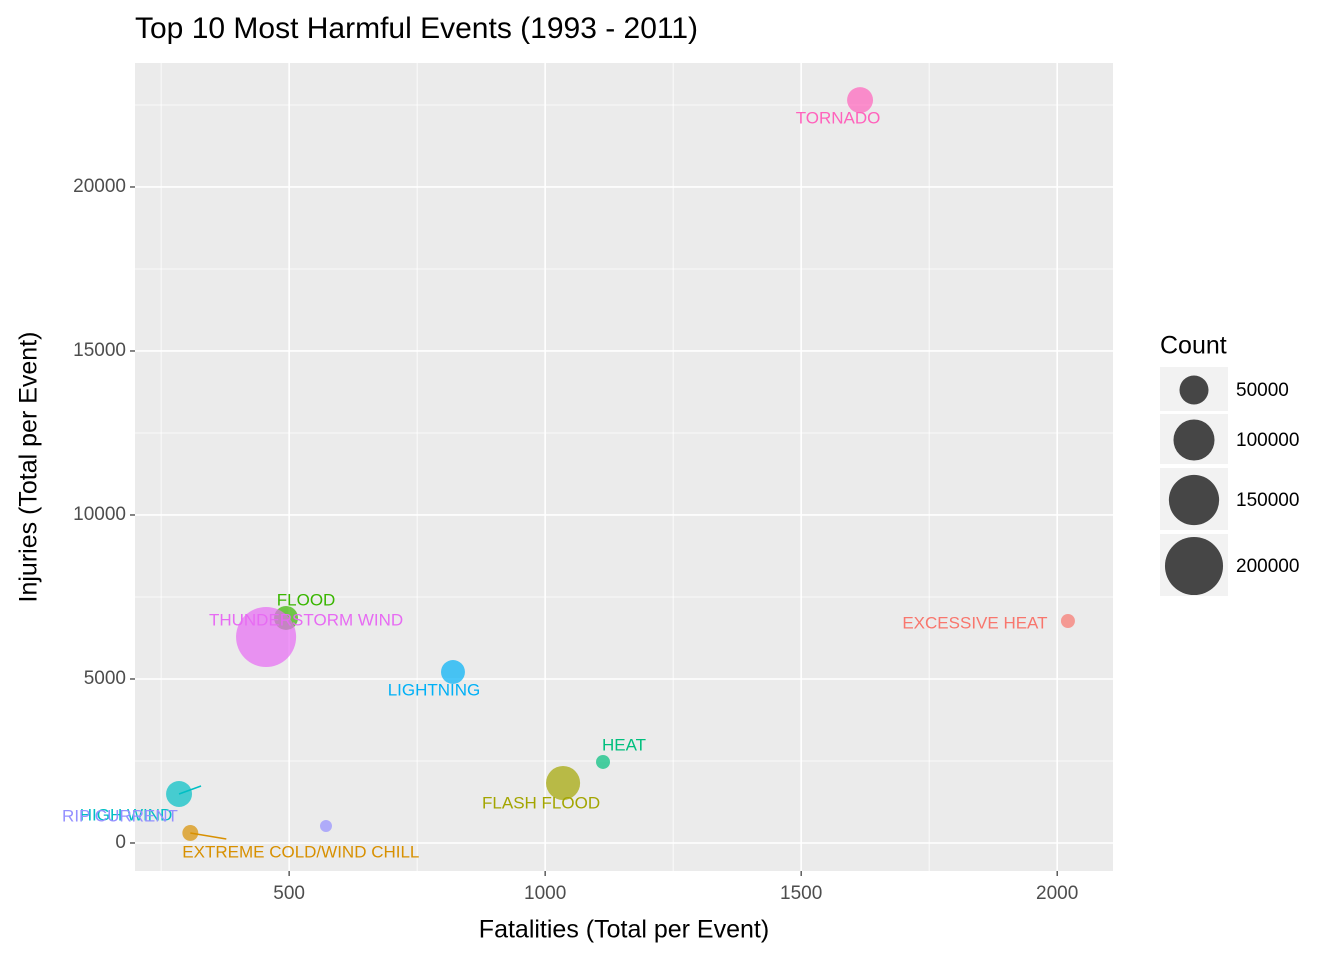  Describe the element at coordinates (434, 689) in the screenshot. I see `point-label: LIGHTNING` at that location.